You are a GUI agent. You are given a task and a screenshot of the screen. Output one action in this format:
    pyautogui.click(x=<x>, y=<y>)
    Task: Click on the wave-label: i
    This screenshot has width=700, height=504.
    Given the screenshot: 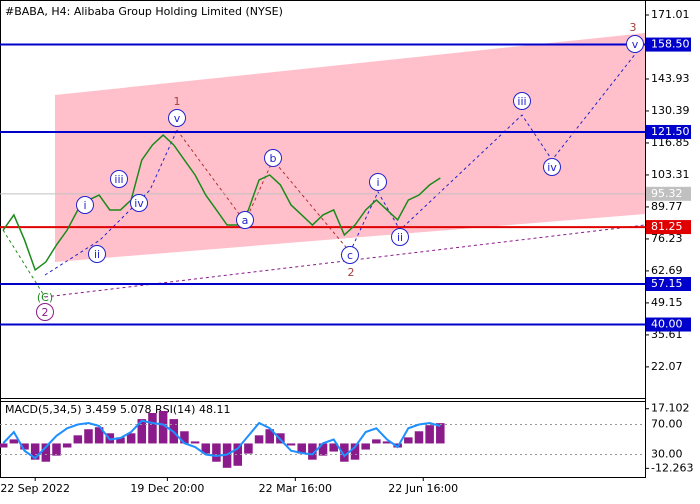 What is the action you would take?
    pyautogui.click(x=377, y=182)
    